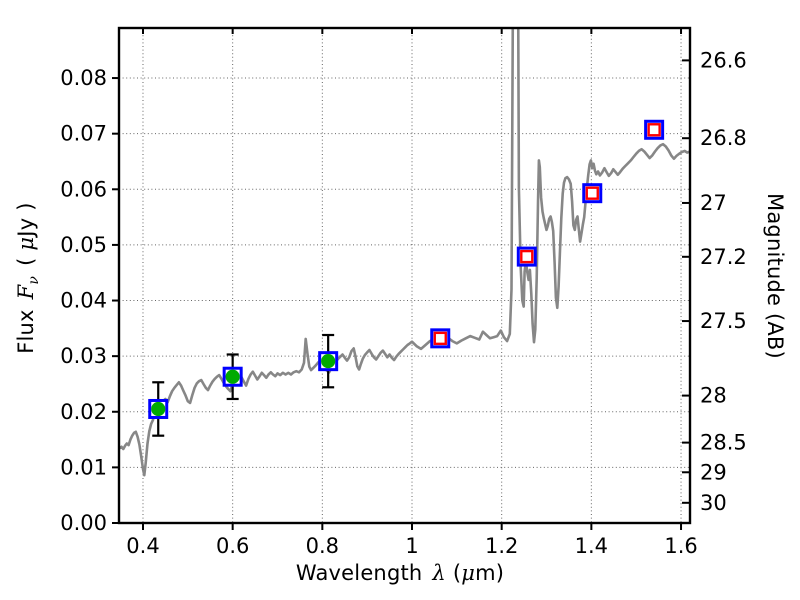 The image size is (800, 600). What do you see at coordinates (591, 546) in the screenshot?
I see `x-tick-label: 1.4` at bounding box center [591, 546].